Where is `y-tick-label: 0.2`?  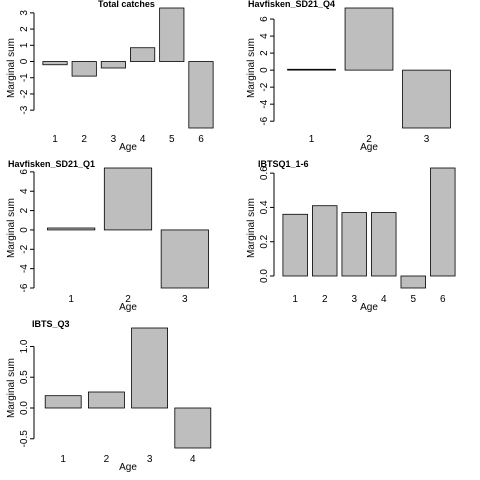
y-tick-label: 0.2 is located at coordinates (264, 241).